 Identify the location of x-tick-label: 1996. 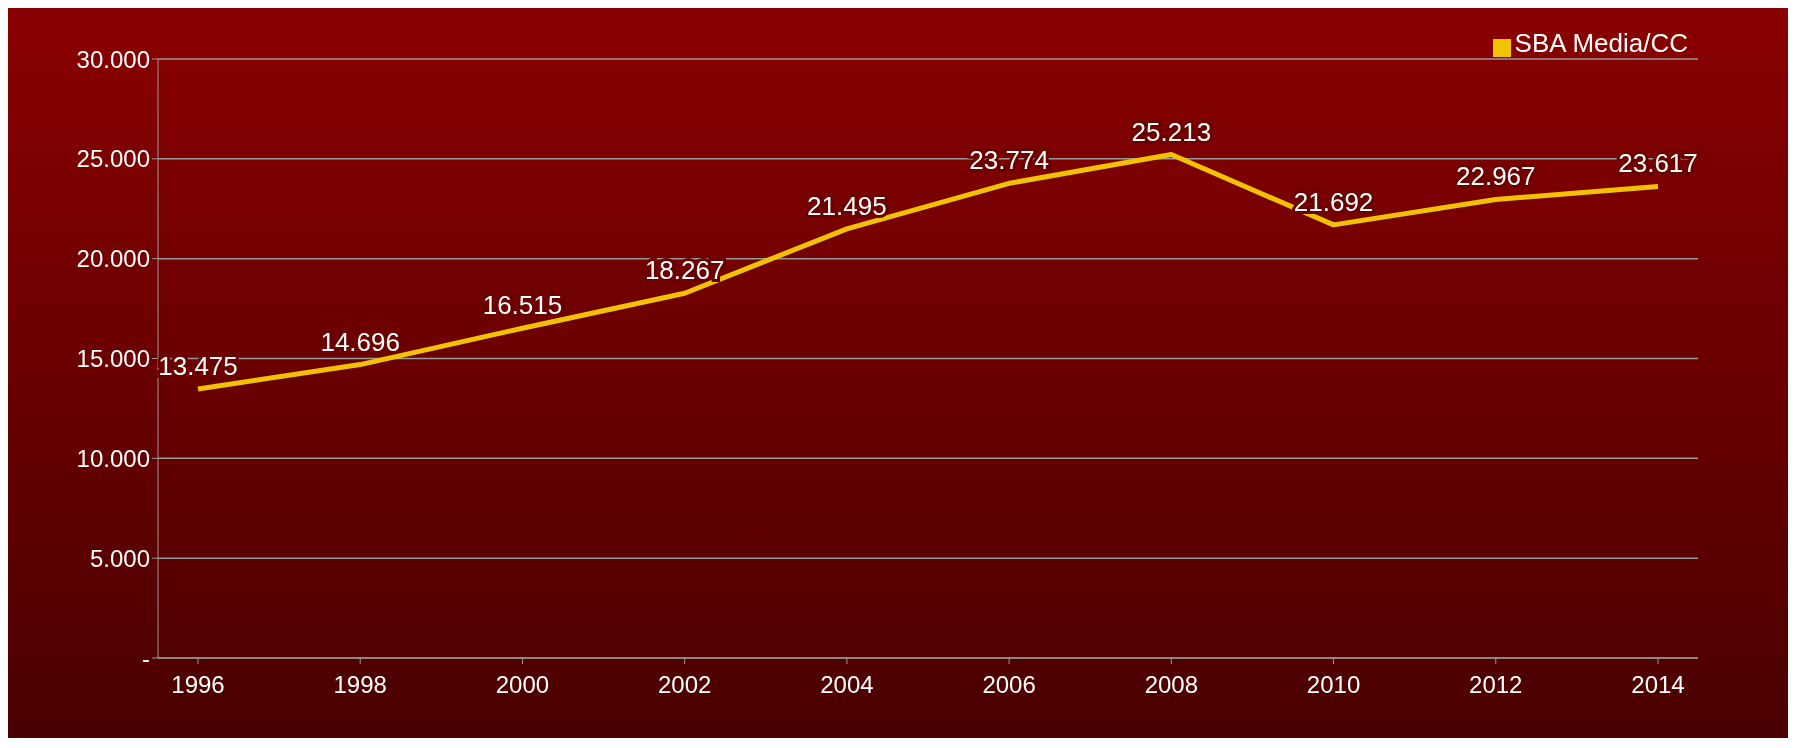
(198, 685).